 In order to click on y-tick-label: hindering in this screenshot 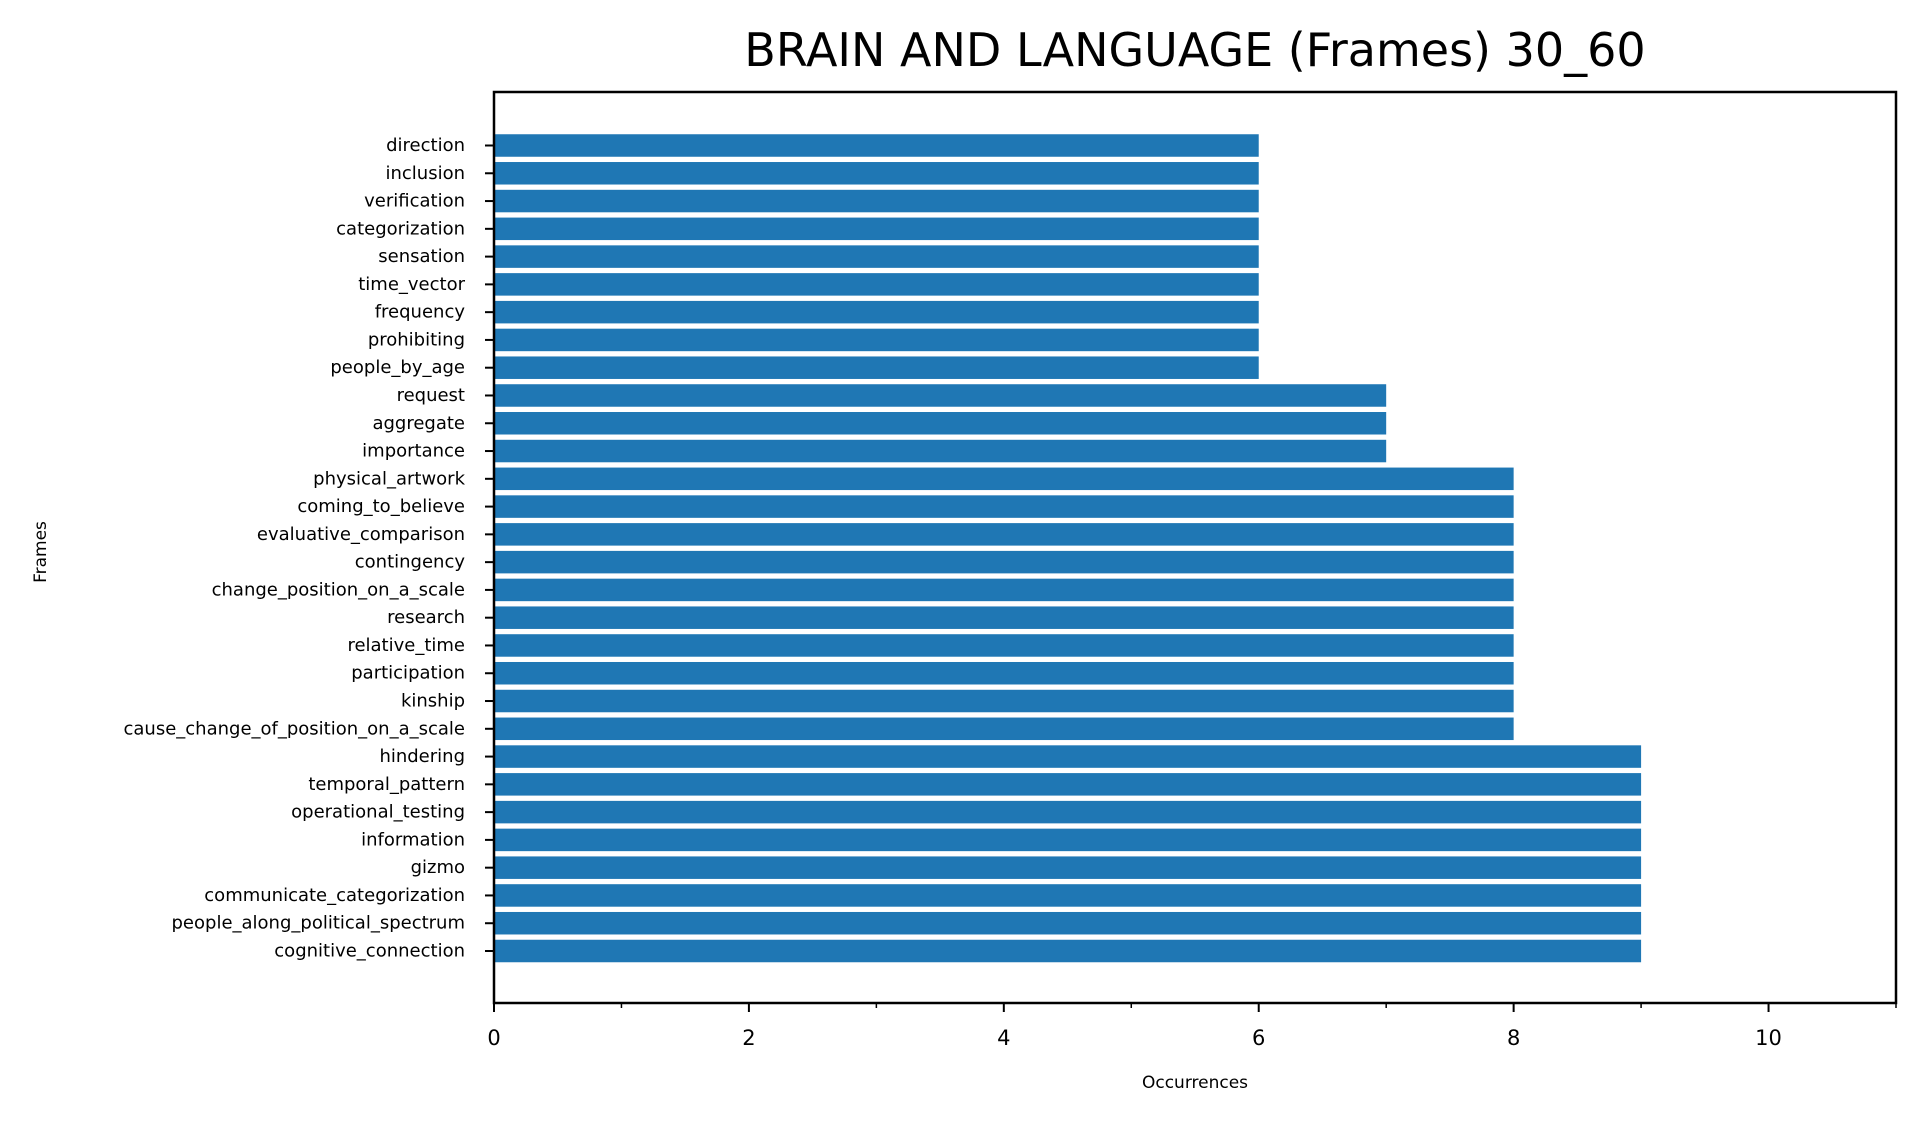, I will do `click(422, 756)`.